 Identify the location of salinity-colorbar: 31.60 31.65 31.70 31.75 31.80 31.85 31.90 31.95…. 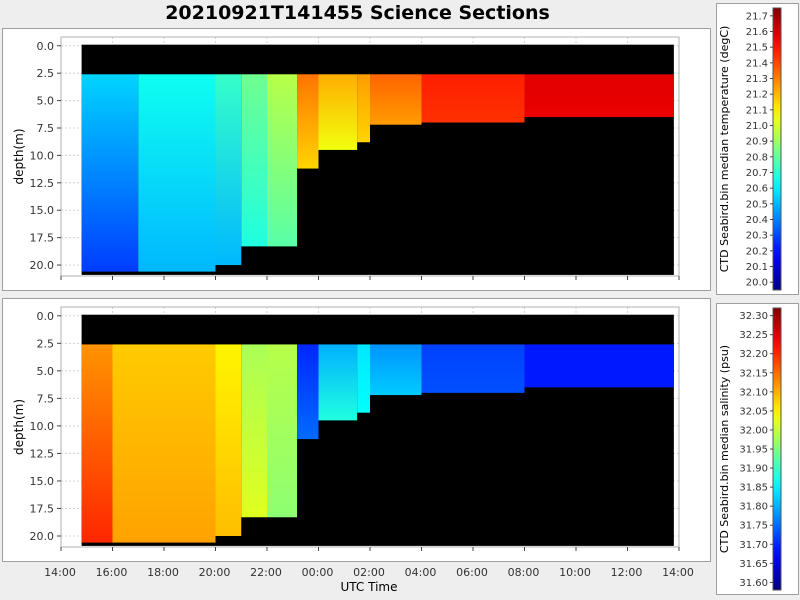
(750, 449).